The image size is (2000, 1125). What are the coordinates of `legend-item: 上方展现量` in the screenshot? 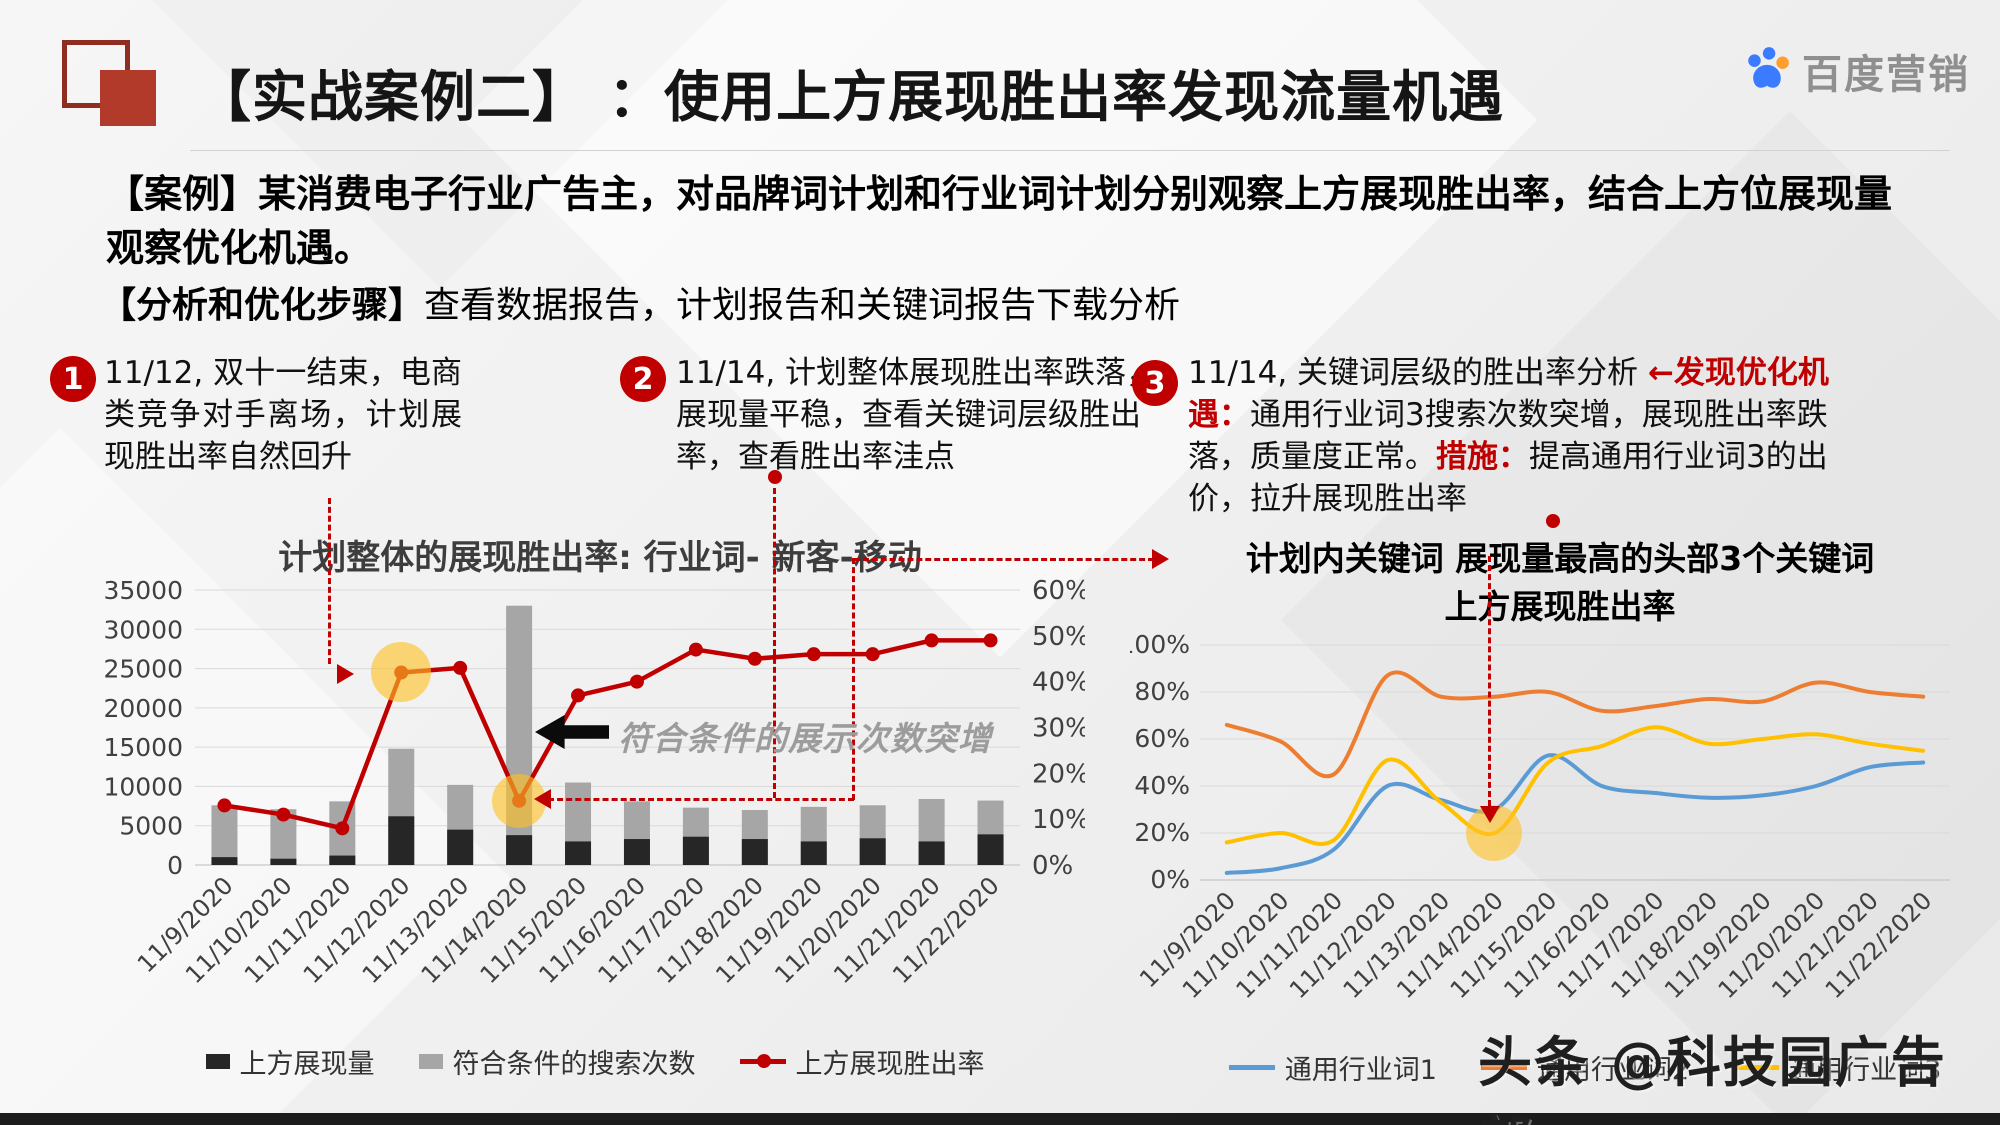 It's located at (290, 1061).